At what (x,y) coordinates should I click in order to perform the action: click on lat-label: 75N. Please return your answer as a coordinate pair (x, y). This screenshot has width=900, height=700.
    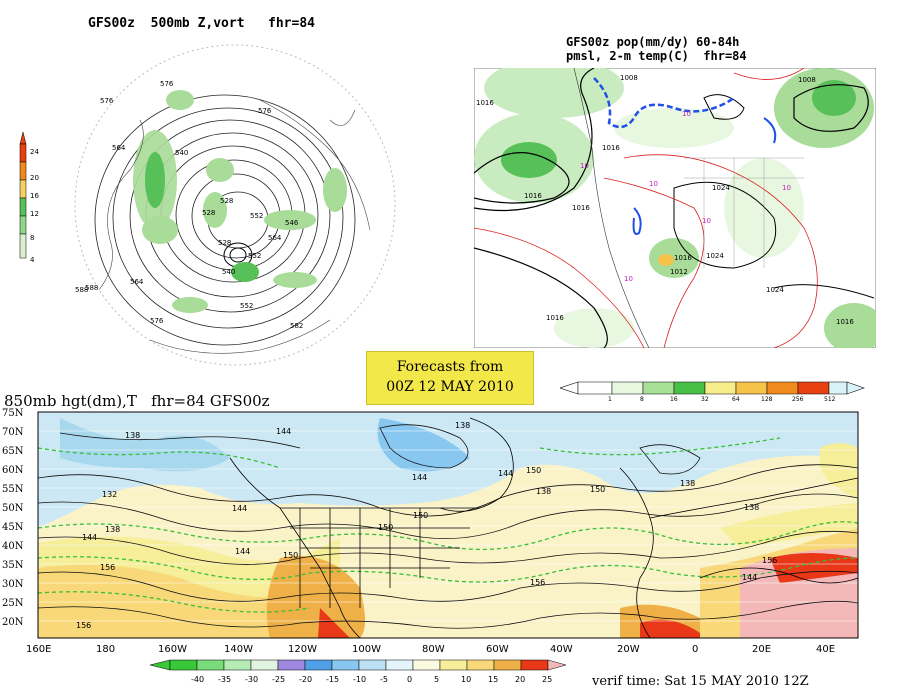
    Looking at the image, I should click on (13, 413).